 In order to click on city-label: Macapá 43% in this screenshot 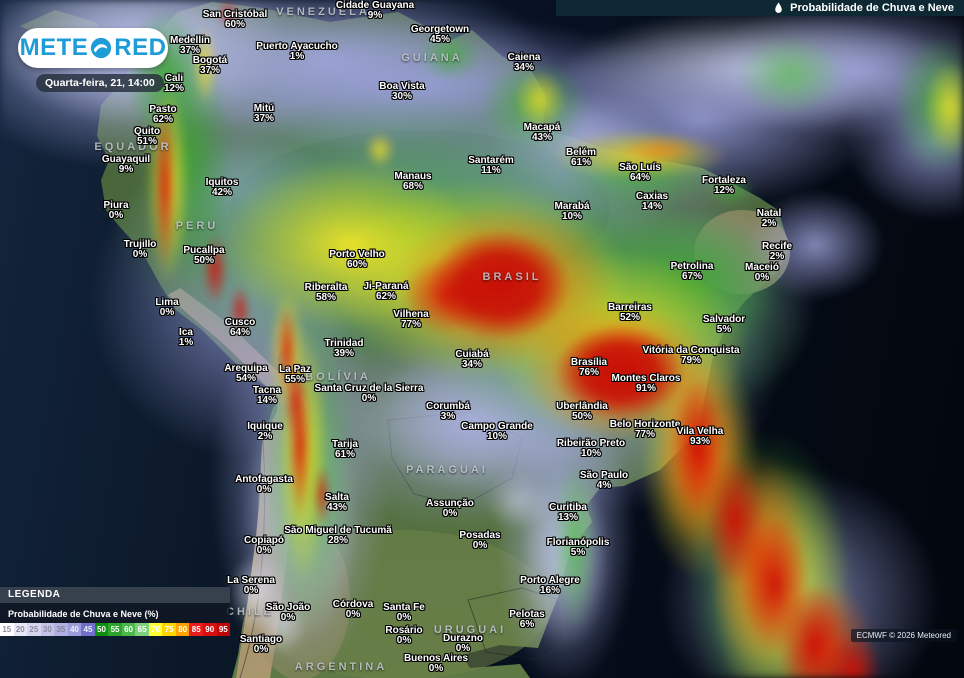, I will do `click(542, 133)`.